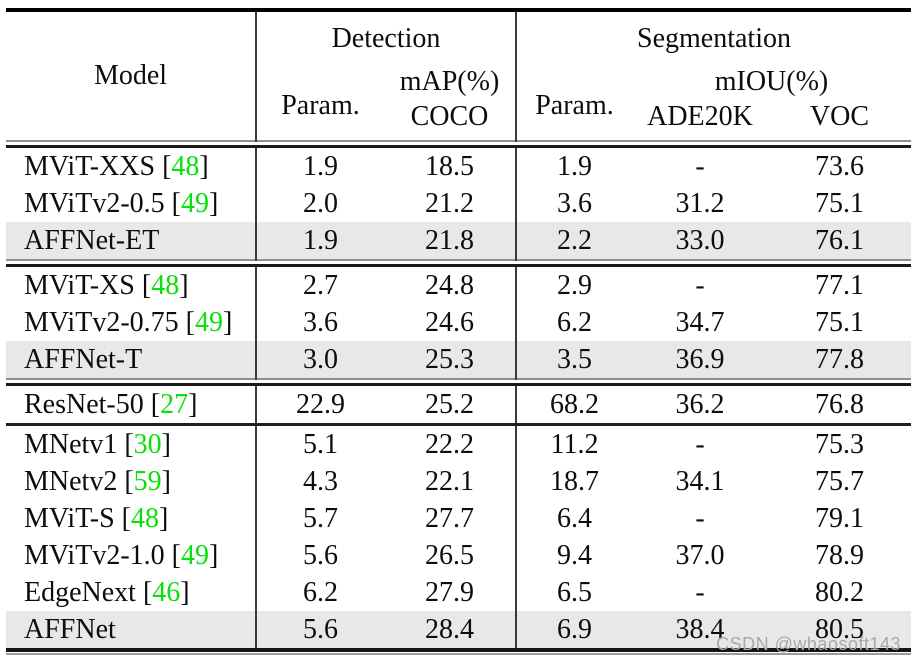 This screenshot has height=671, width=917. What do you see at coordinates (700, 116) in the screenshot?
I see `column-header-ade20k: ADE20K` at bounding box center [700, 116].